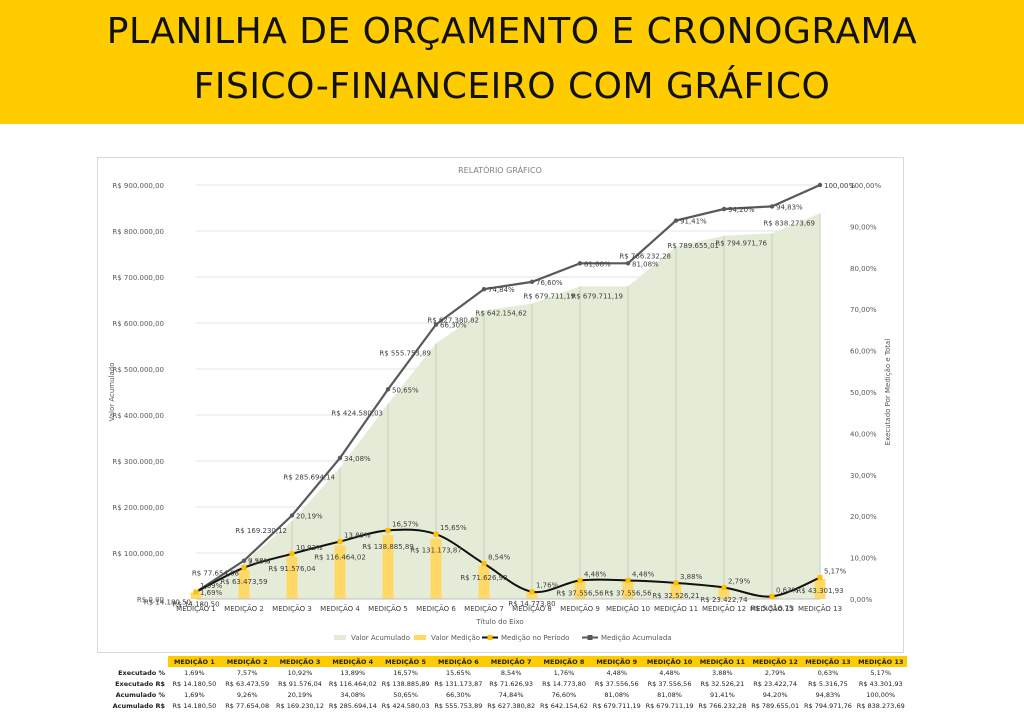  What do you see at coordinates (511, 694) in the screenshot?
I see `table-cell: 74,84%` at bounding box center [511, 694].